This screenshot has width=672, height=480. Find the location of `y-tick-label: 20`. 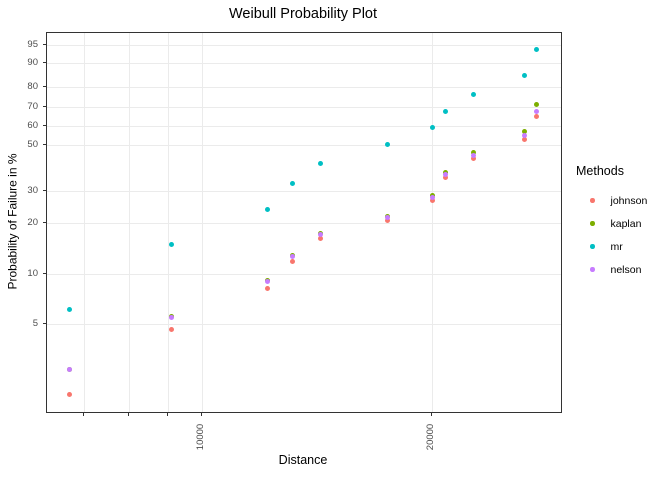

y-tick-label: 20 is located at coordinates (32, 222).